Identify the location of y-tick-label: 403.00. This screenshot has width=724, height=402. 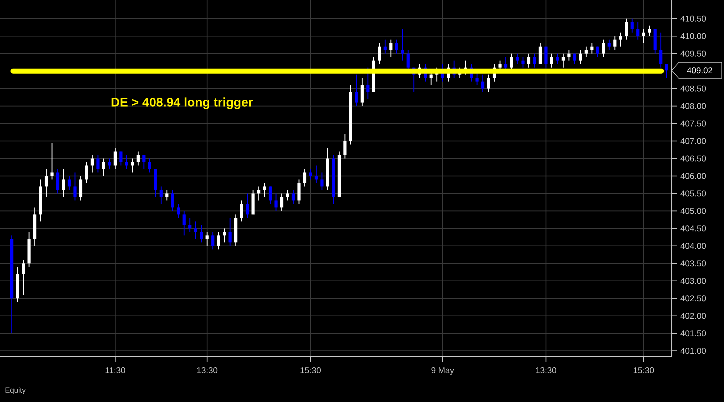
(693, 281).